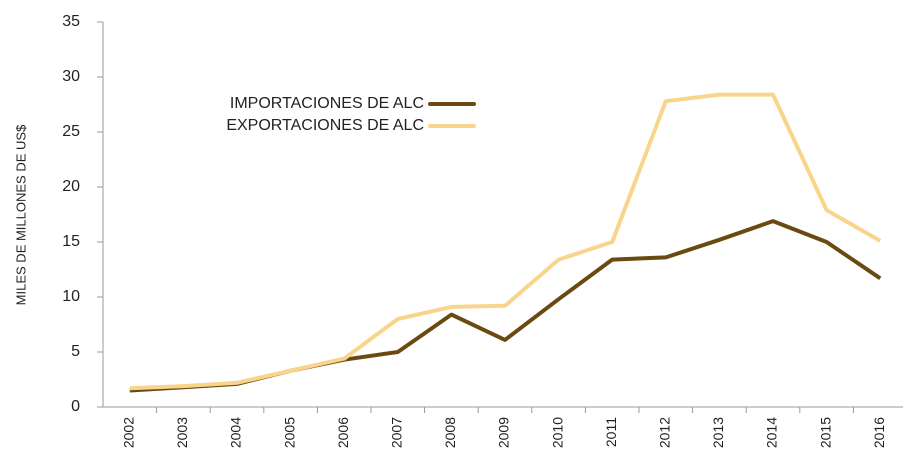  What do you see at coordinates (879, 432) in the screenshot?
I see `x-tick-label: 2016` at bounding box center [879, 432].